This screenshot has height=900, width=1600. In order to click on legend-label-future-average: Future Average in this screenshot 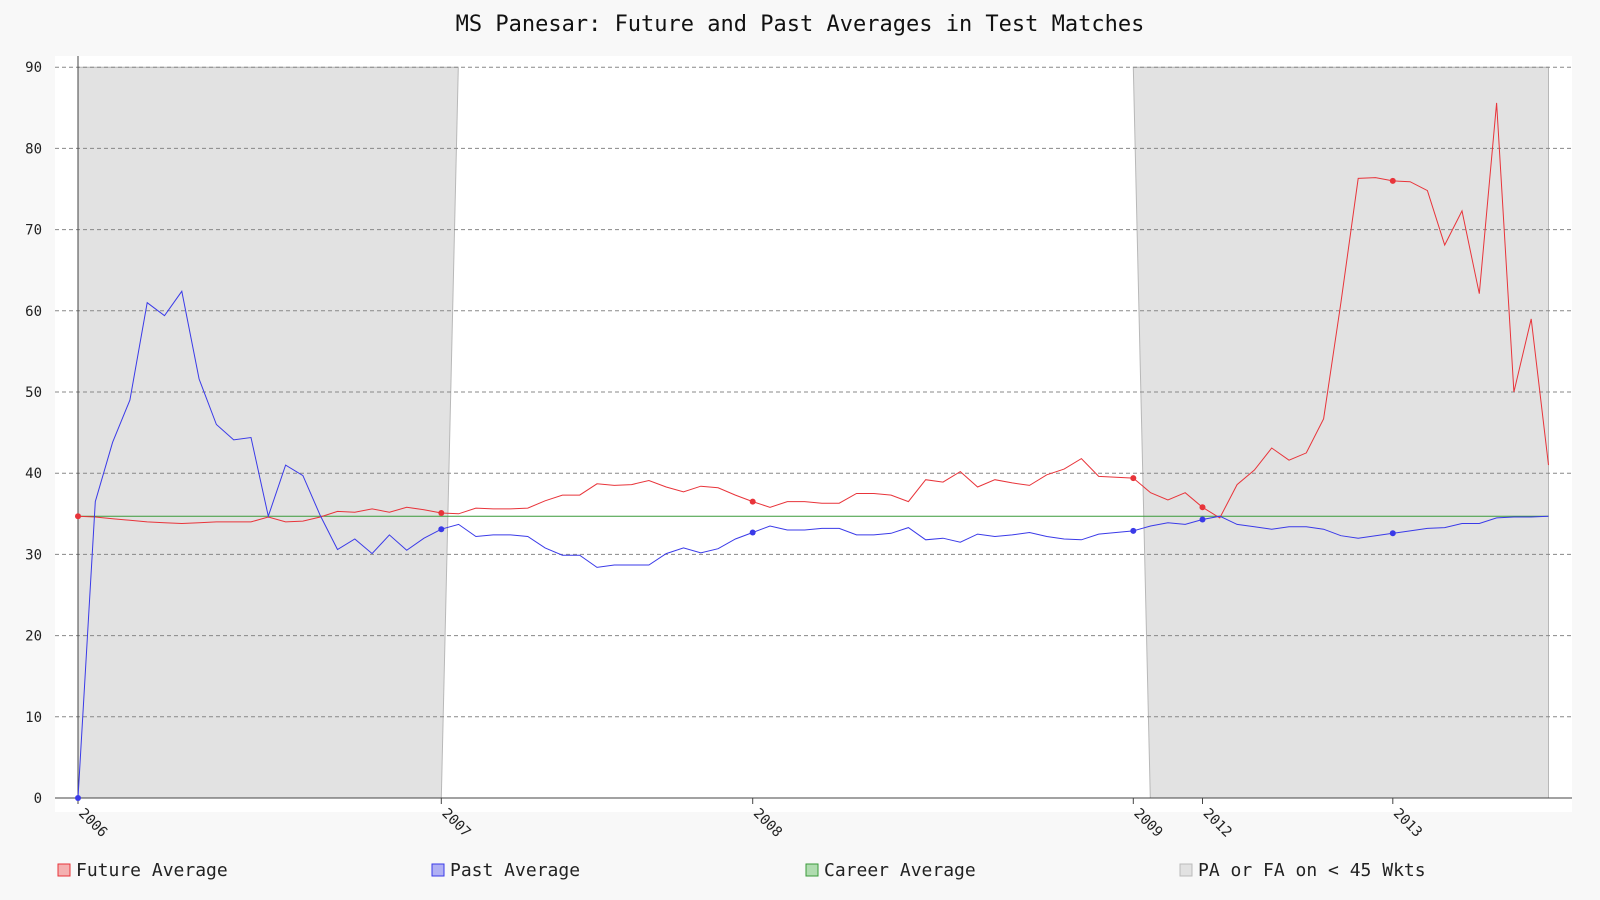, I will do `click(152, 870)`.